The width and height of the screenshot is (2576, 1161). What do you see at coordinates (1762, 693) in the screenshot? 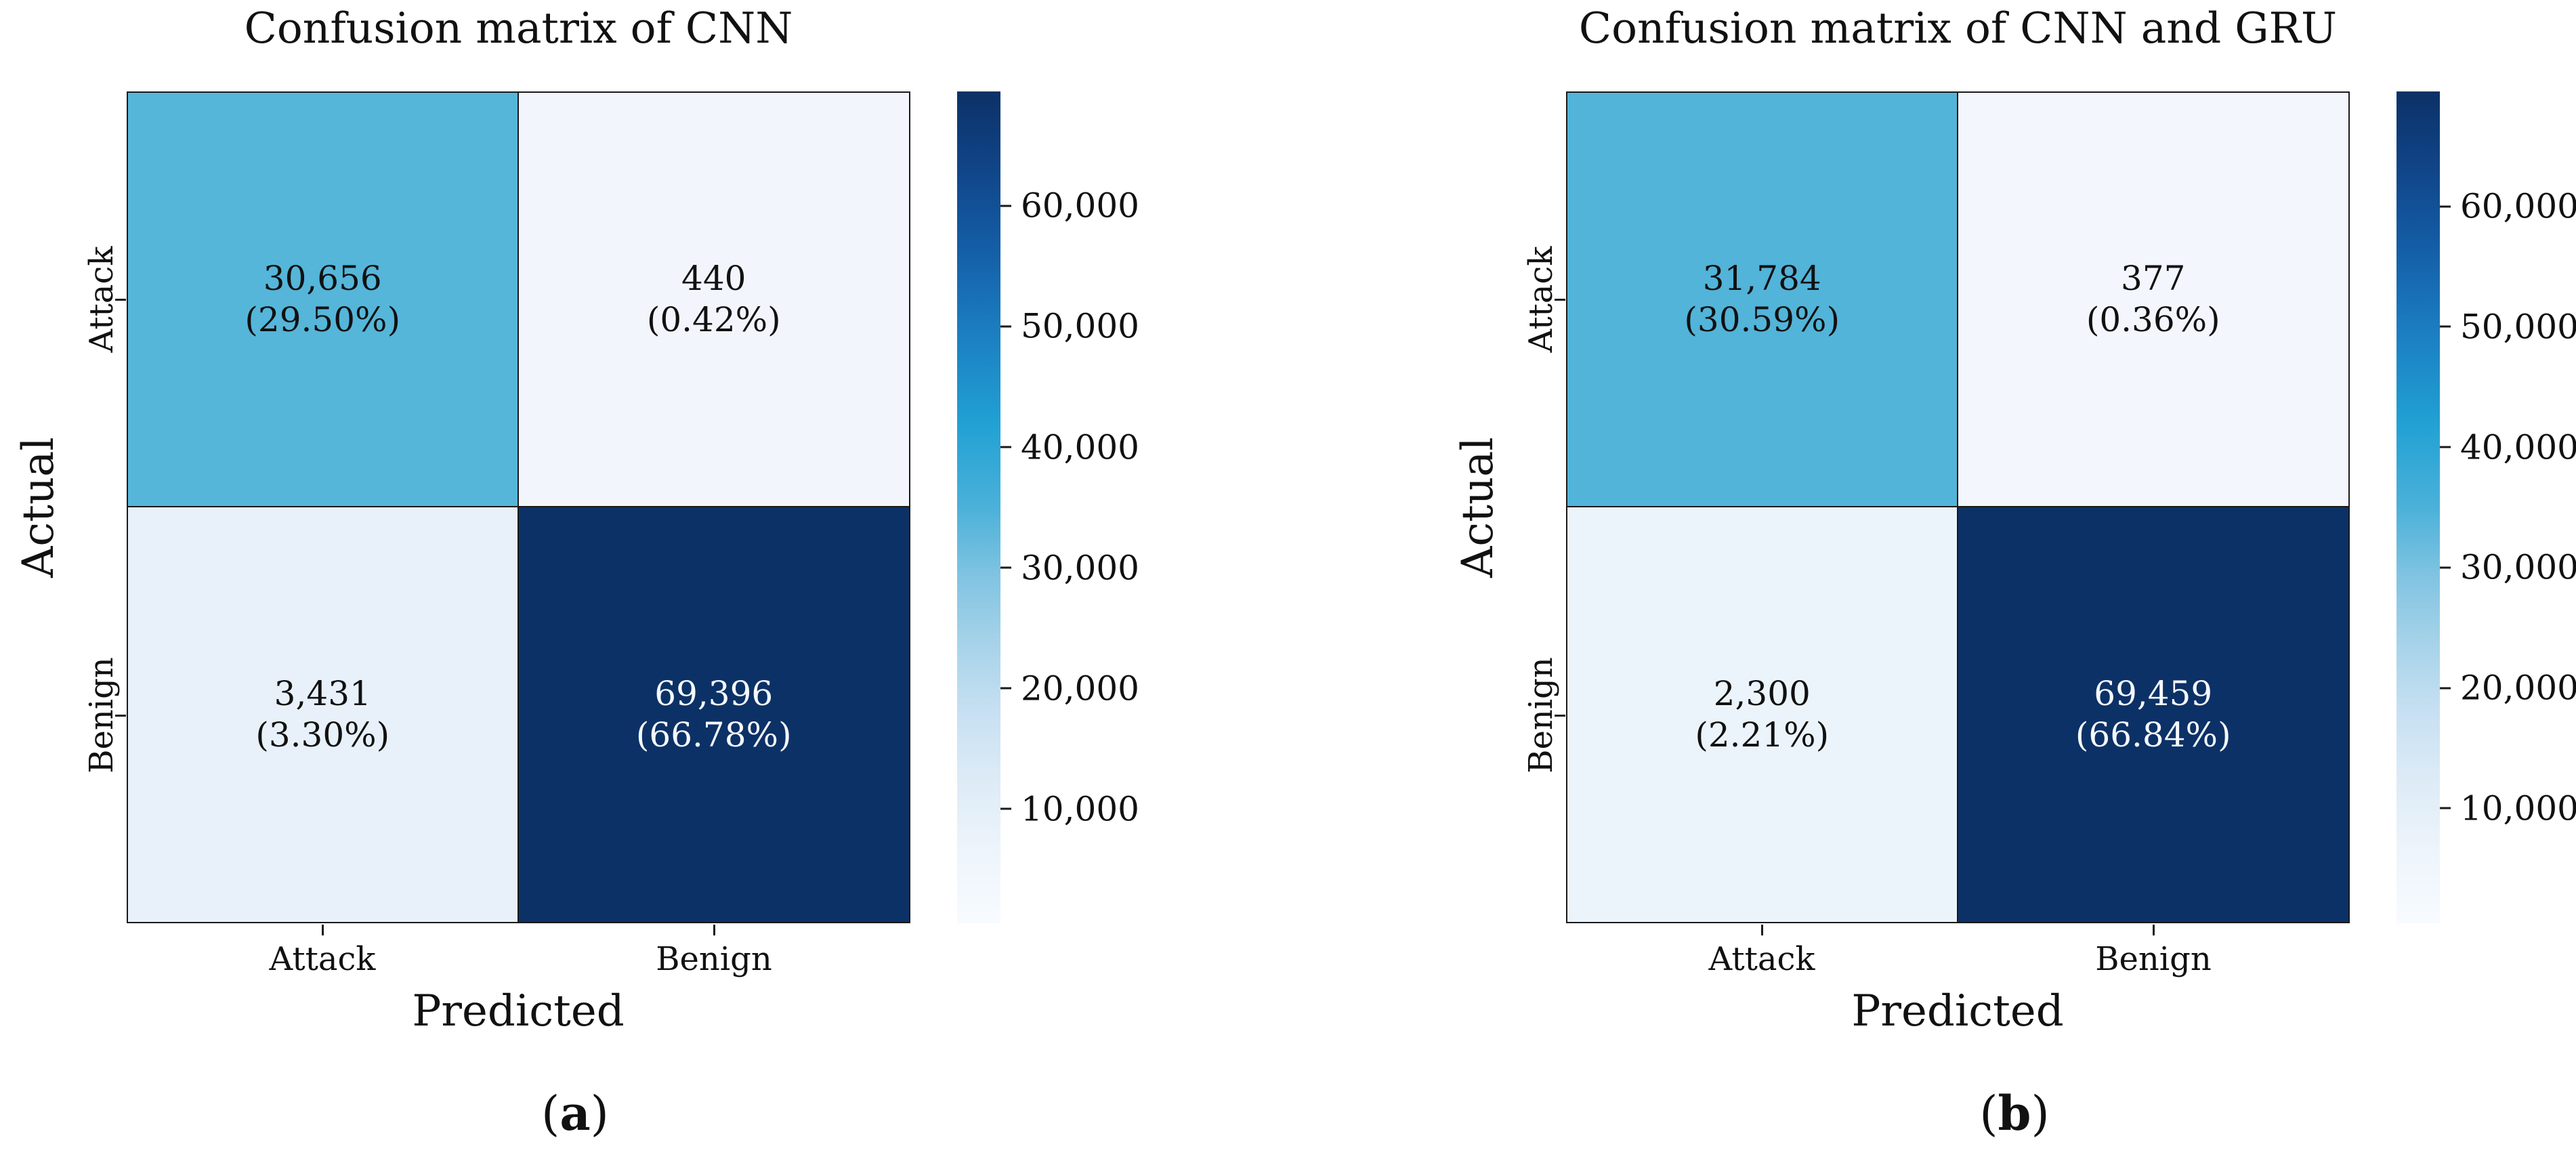
I see `cell-count: 2,300` at bounding box center [1762, 693].